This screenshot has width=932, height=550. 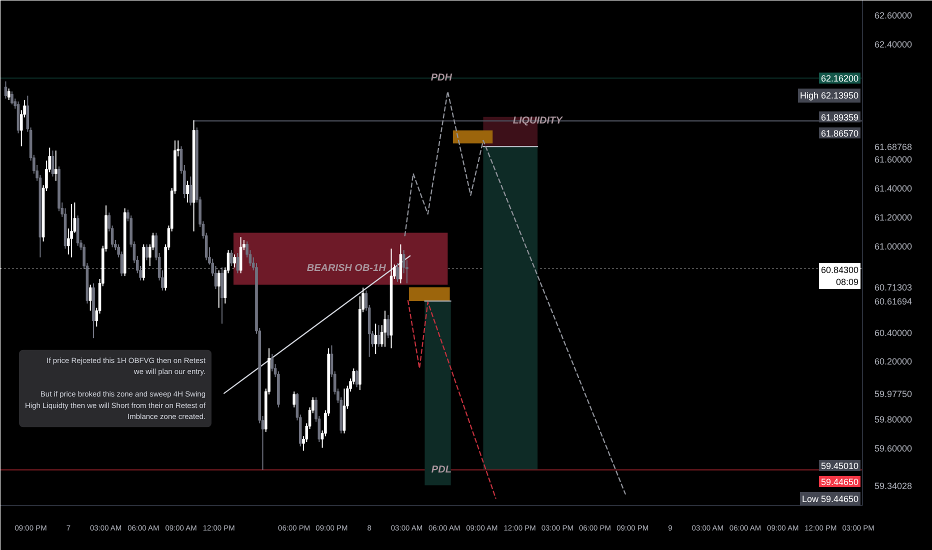 What do you see at coordinates (893, 15) in the screenshot?
I see `y-tick-label: 62.60000` at bounding box center [893, 15].